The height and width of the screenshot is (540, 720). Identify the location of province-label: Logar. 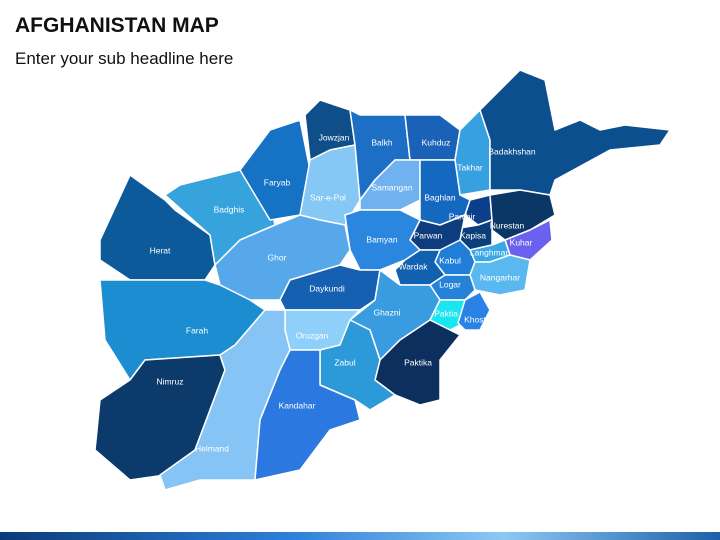
(450, 284).